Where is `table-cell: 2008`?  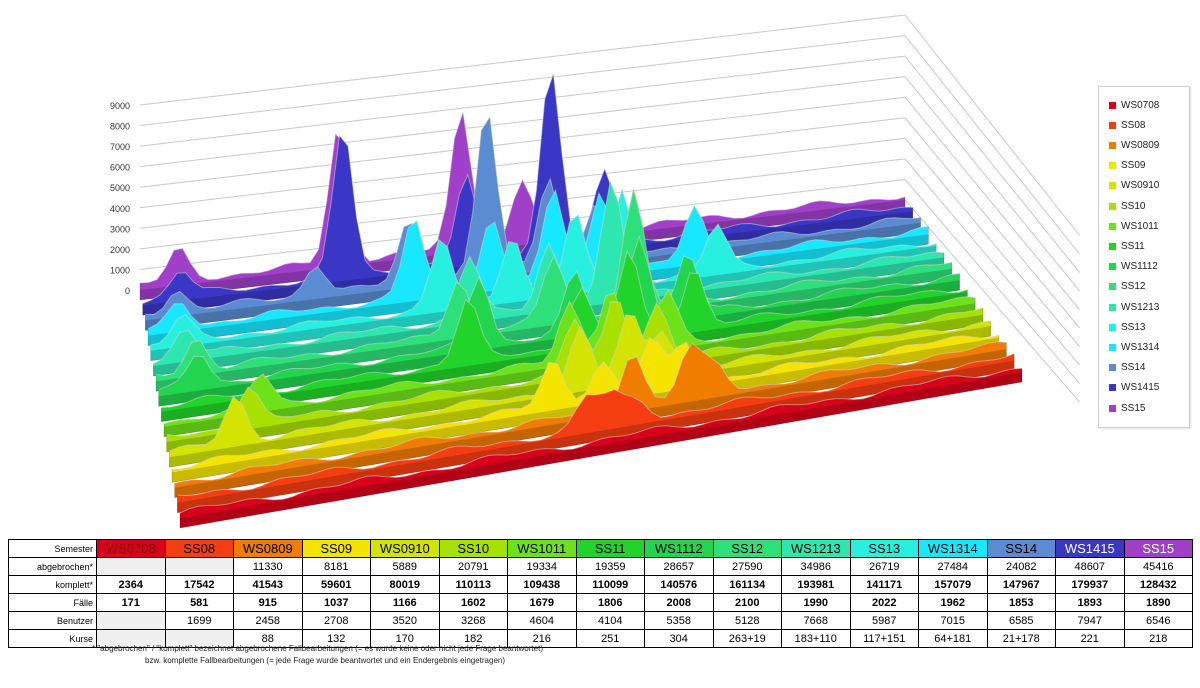 table-cell: 2008 is located at coordinates (679, 602).